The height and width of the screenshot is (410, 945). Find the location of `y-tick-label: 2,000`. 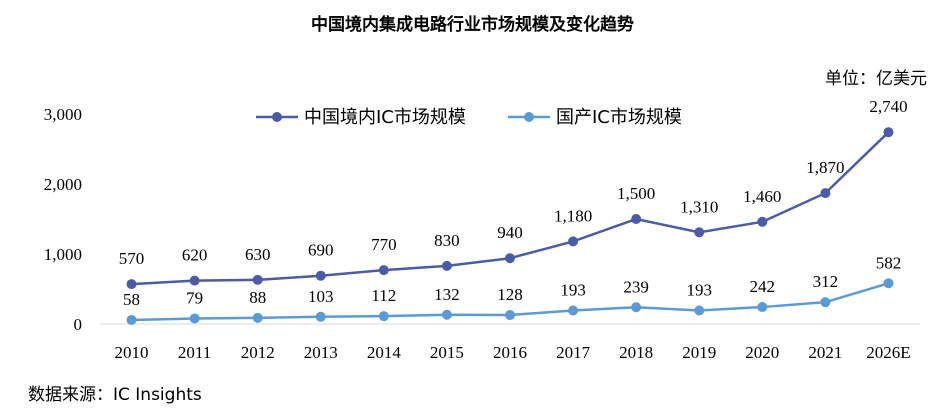

y-tick-label: 2,000 is located at coordinates (63, 184).